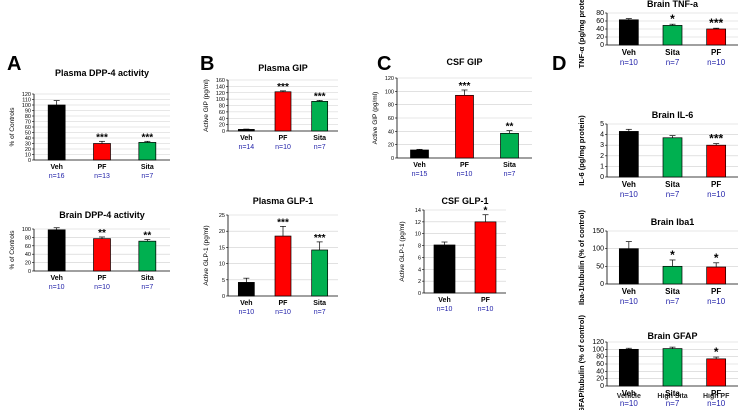 The height and width of the screenshot is (410, 746). I want to click on y-tick-label: 30, so click(28, 145).